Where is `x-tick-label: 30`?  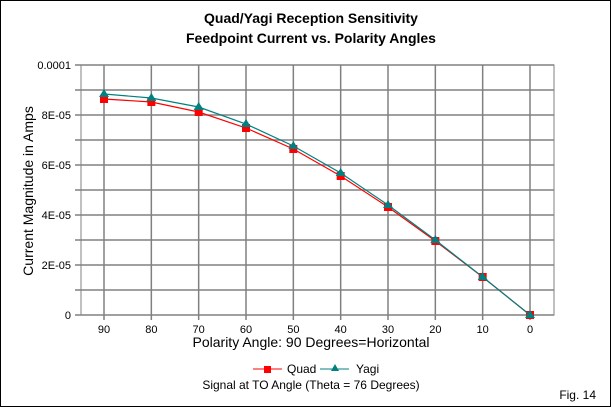
x-tick-label: 30 is located at coordinates (388, 330).